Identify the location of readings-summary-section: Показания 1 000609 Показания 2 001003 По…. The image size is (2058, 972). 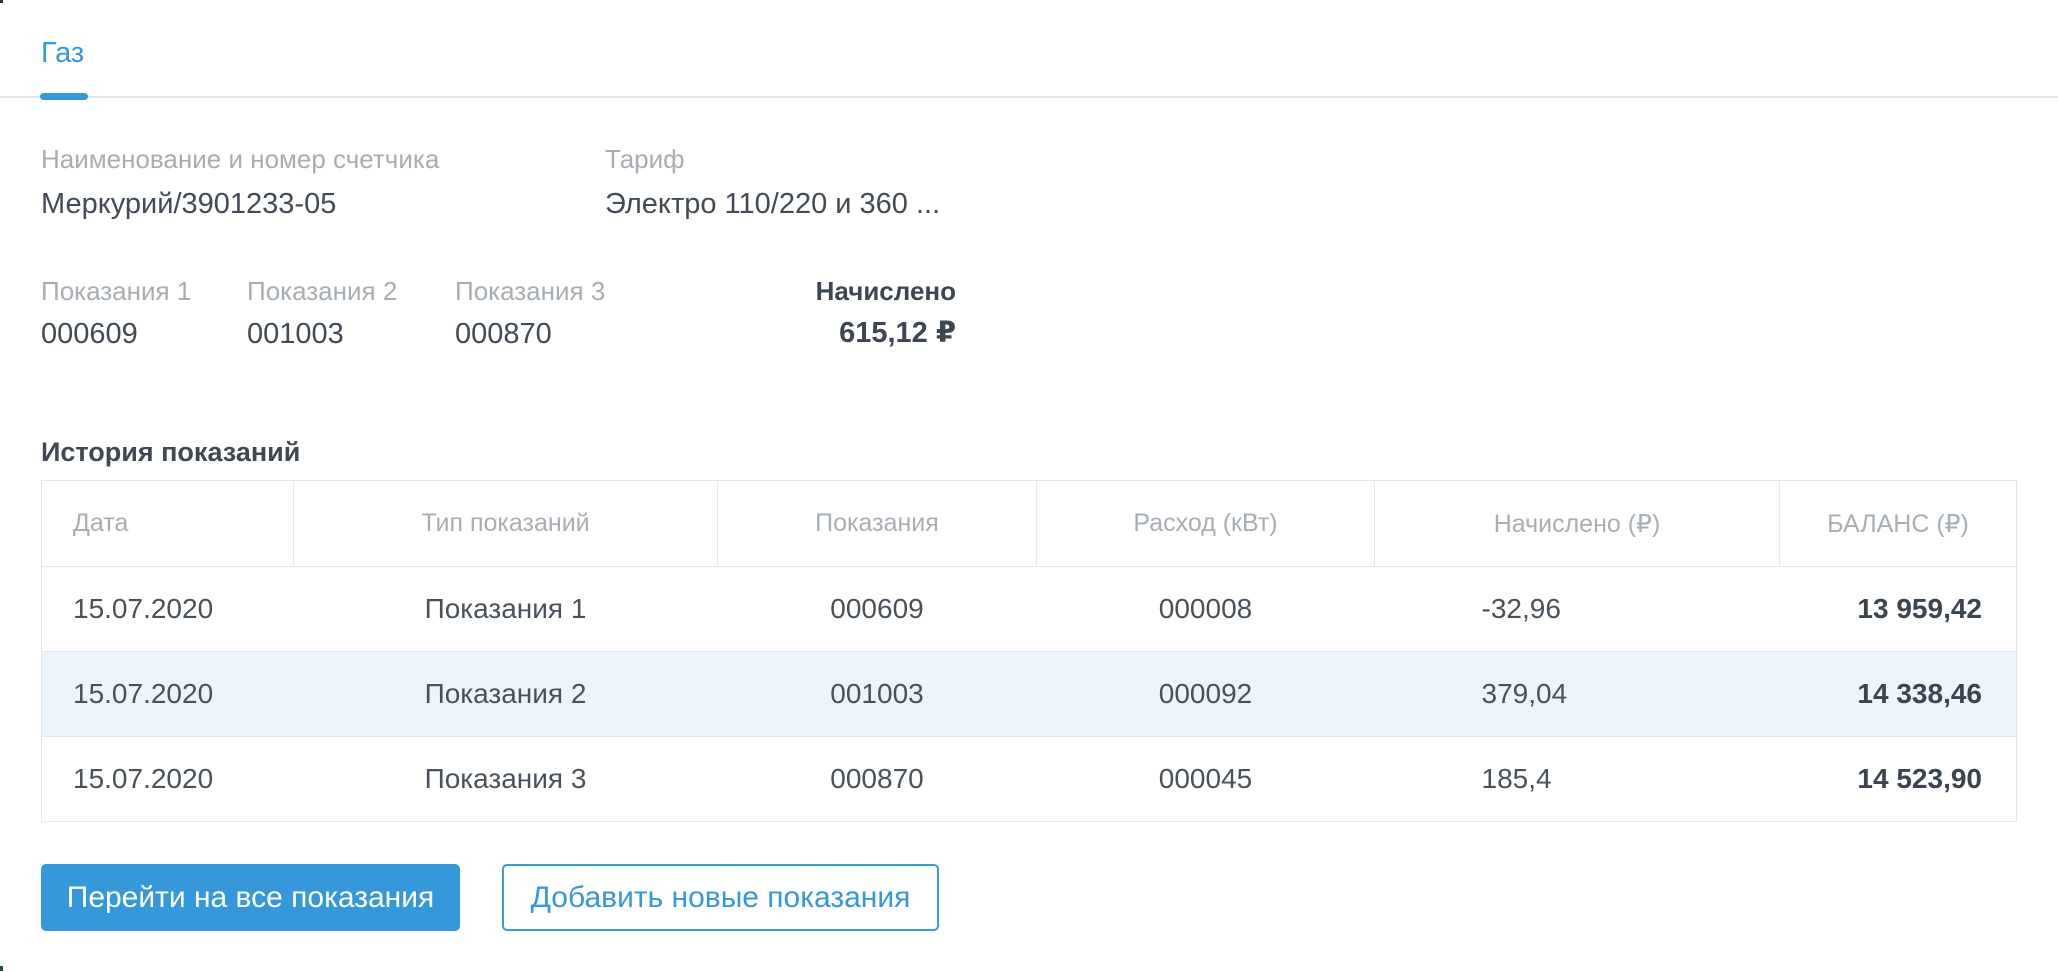
(1049, 313).